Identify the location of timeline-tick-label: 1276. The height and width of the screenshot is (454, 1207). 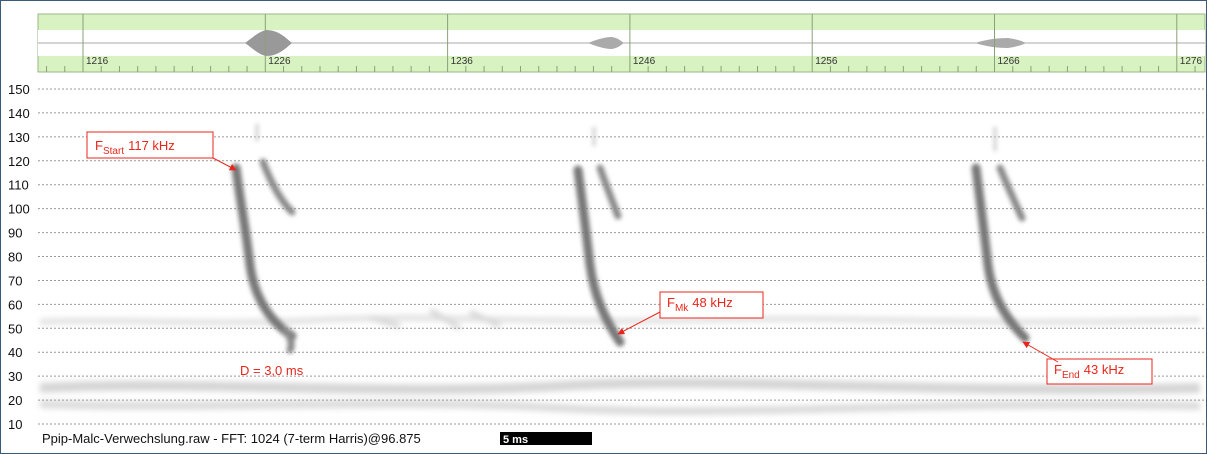
(1191, 61).